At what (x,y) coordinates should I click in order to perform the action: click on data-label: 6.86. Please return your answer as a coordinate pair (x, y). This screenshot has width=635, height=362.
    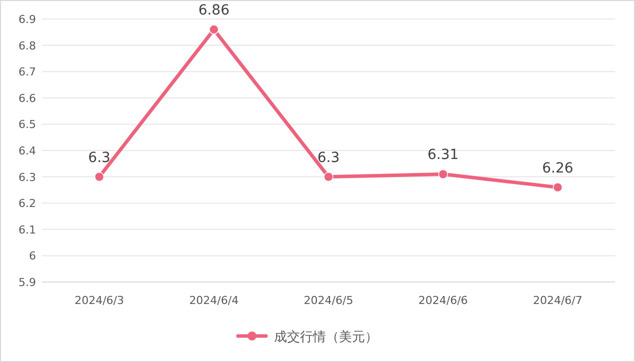
    Looking at the image, I should click on (214, 10).